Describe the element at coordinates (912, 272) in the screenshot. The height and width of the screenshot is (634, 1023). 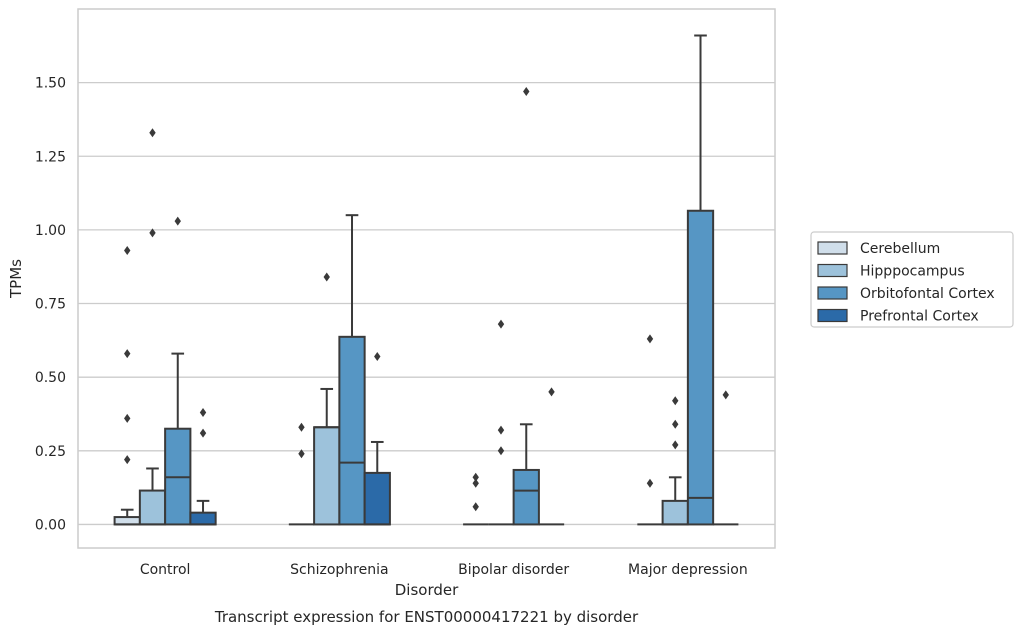
I see `legend-label: Hipppocampus` at that location.